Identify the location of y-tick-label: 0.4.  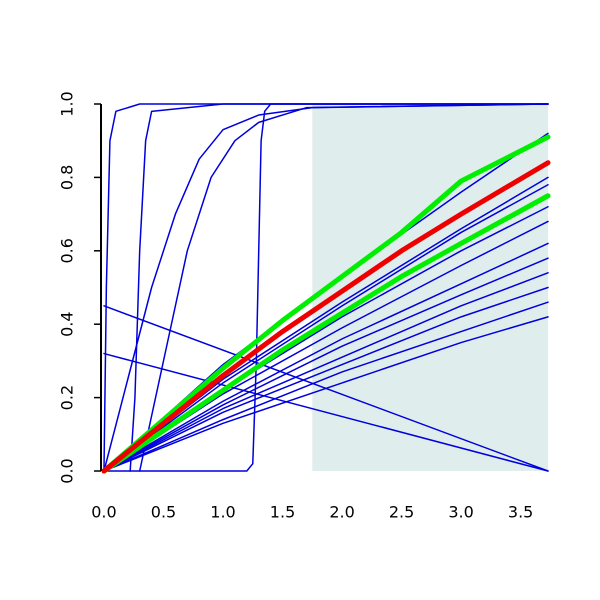
(67, 323).